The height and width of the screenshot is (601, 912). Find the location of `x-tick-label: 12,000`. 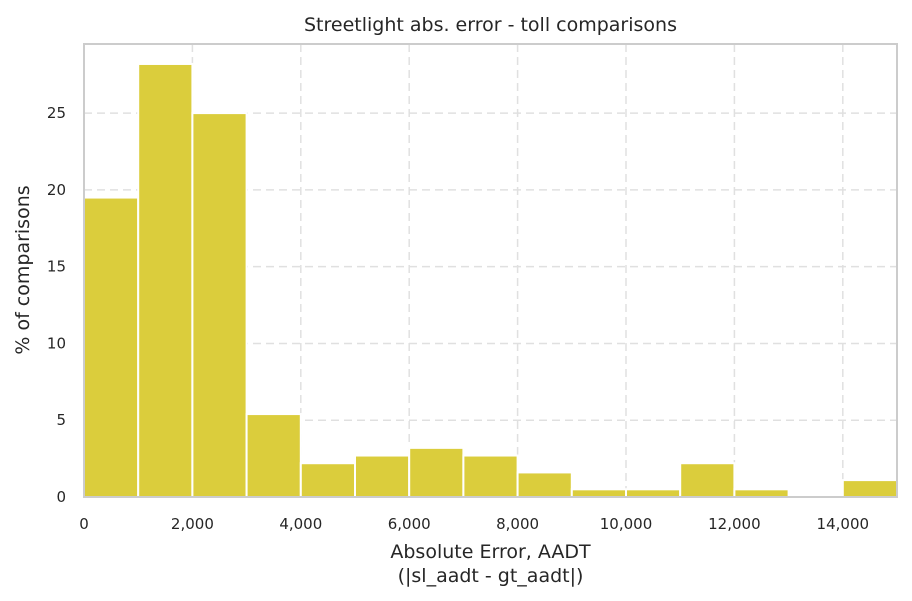

x-tick-label: 12,000 is located at coordinates (734, 524).